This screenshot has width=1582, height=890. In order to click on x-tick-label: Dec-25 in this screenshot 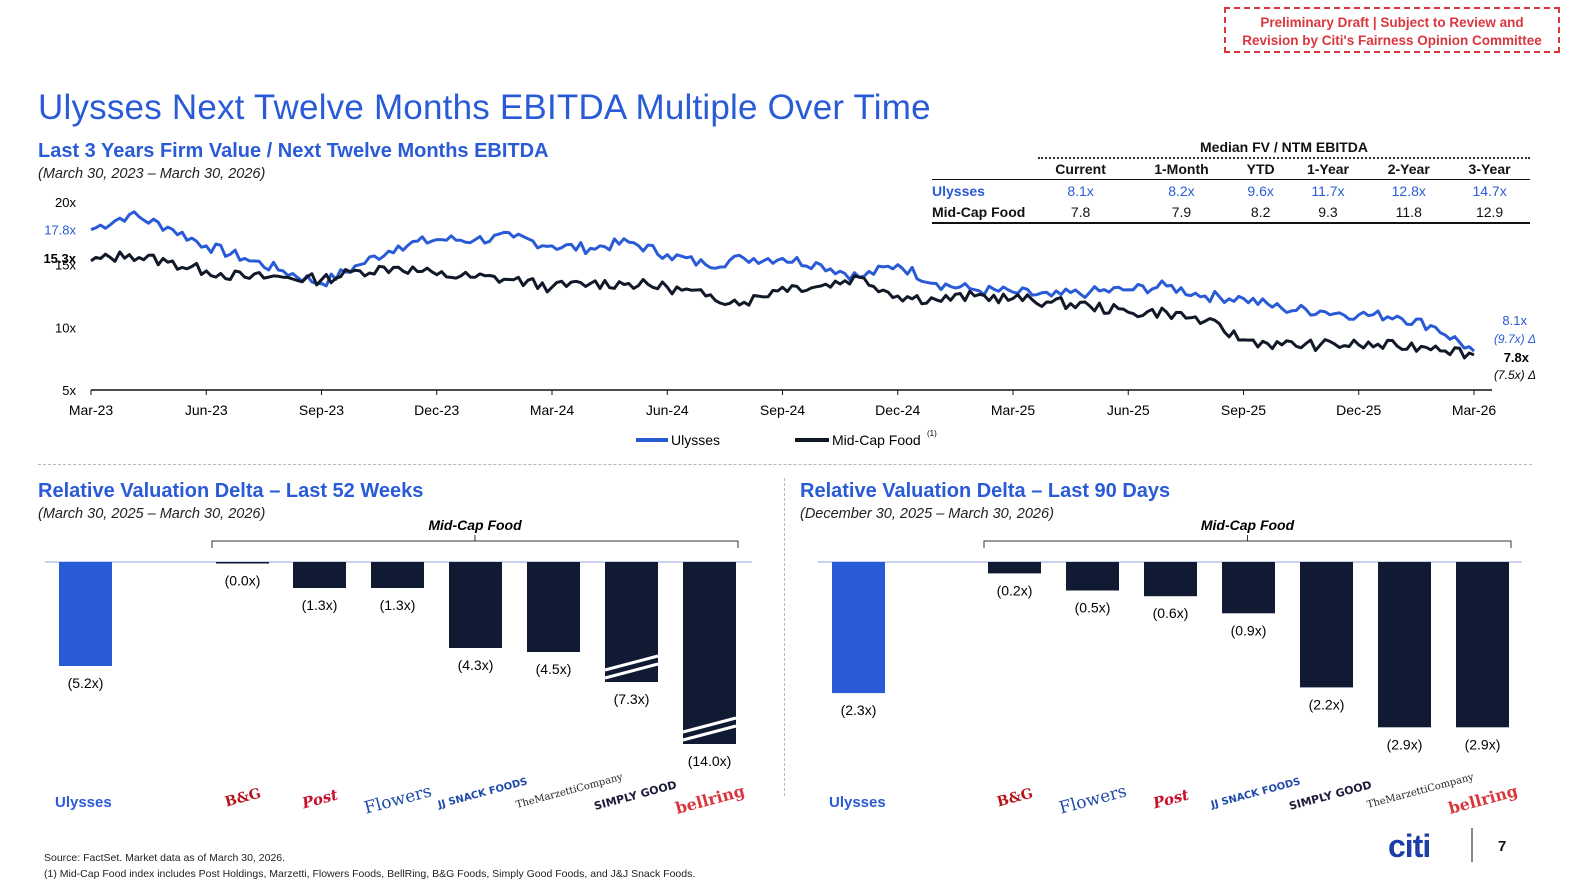, I will do `click(1358, 410)`.